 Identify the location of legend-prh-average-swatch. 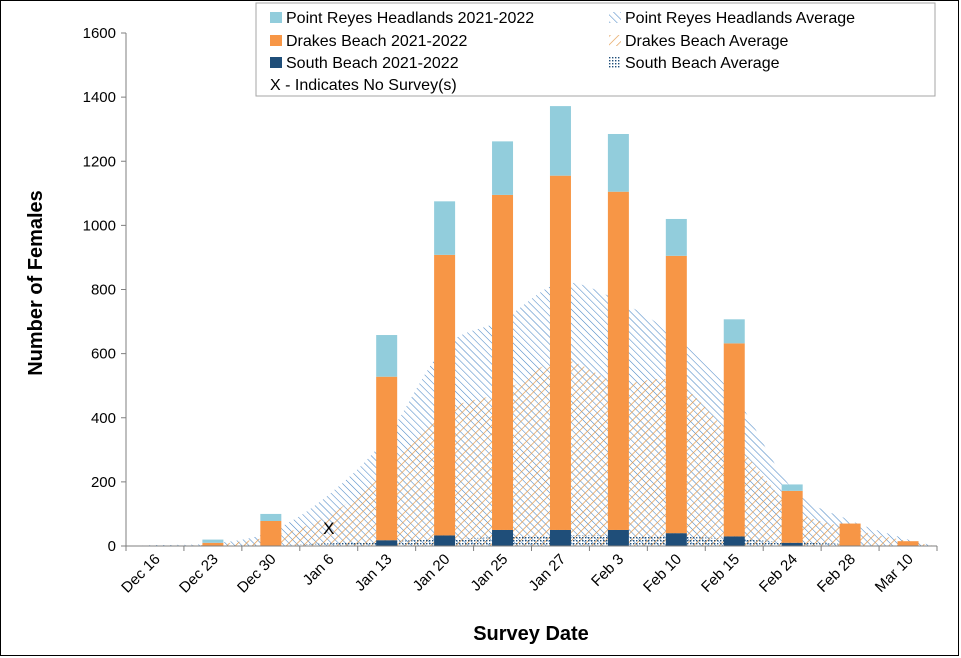
(615, 17).